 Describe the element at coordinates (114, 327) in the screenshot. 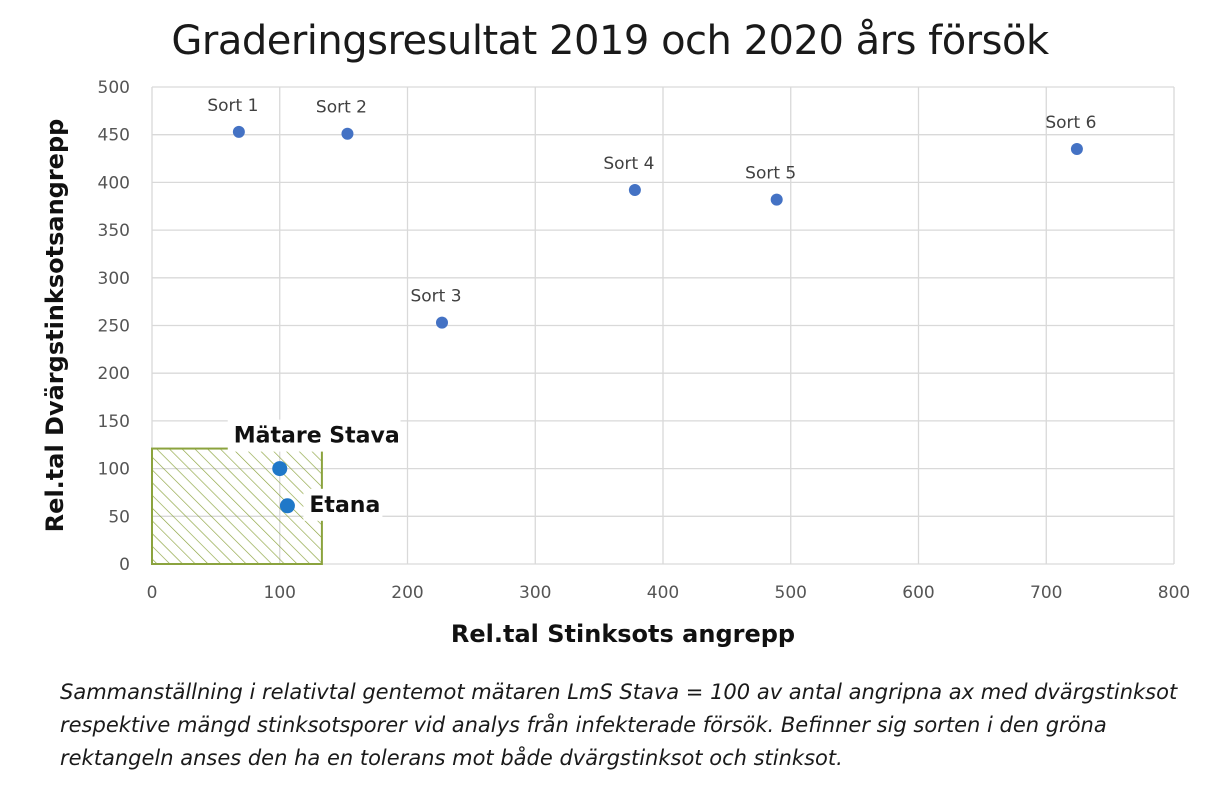

I see `y-tick-label: 250` at that location.